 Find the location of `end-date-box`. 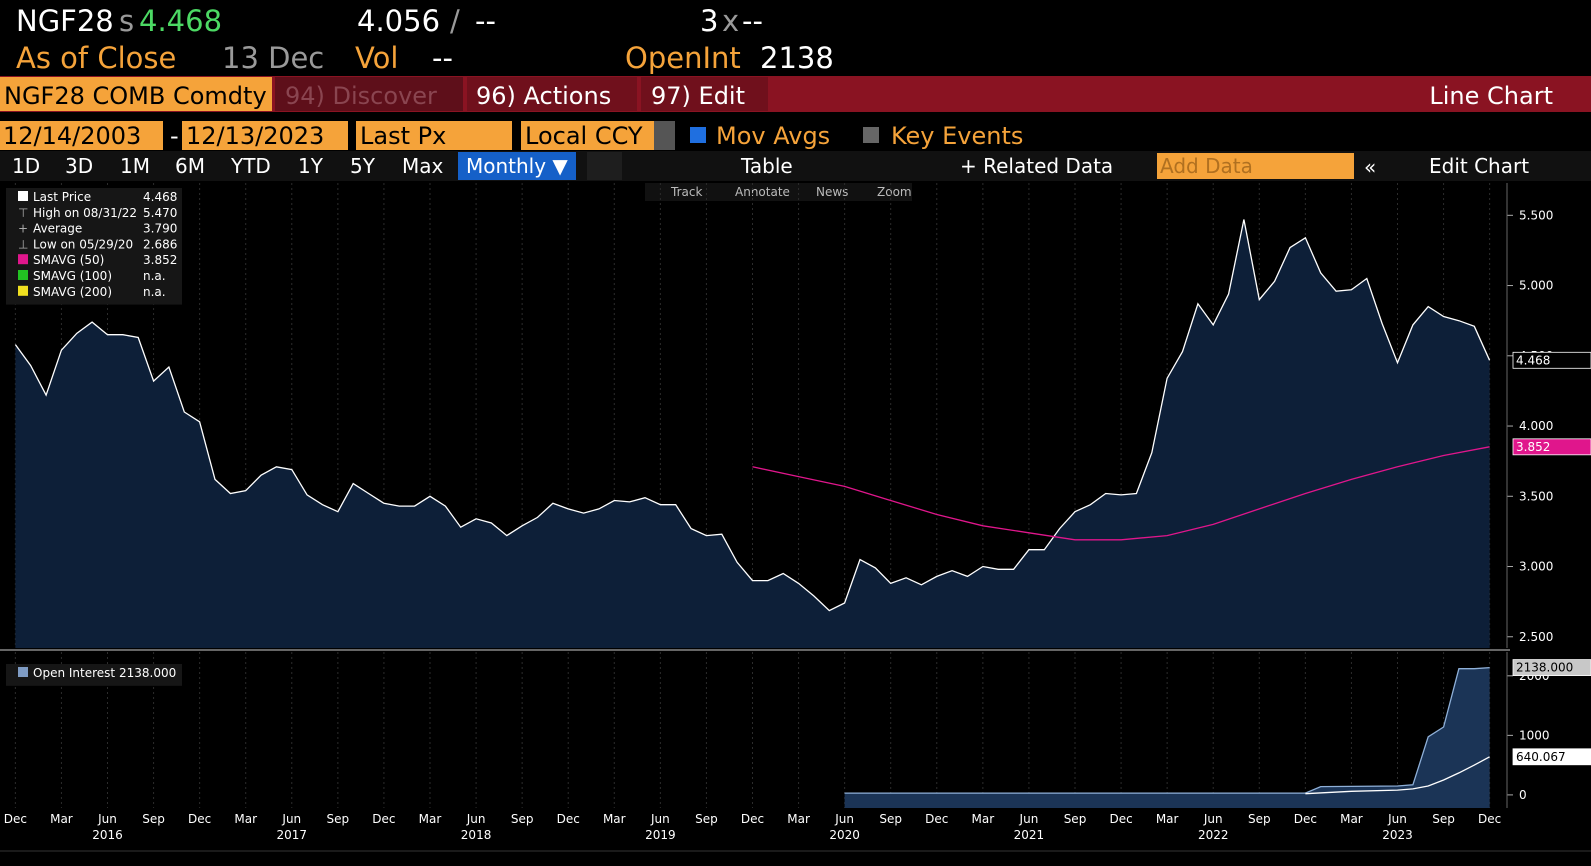

end-date-box is located at coordinates (265, 135).